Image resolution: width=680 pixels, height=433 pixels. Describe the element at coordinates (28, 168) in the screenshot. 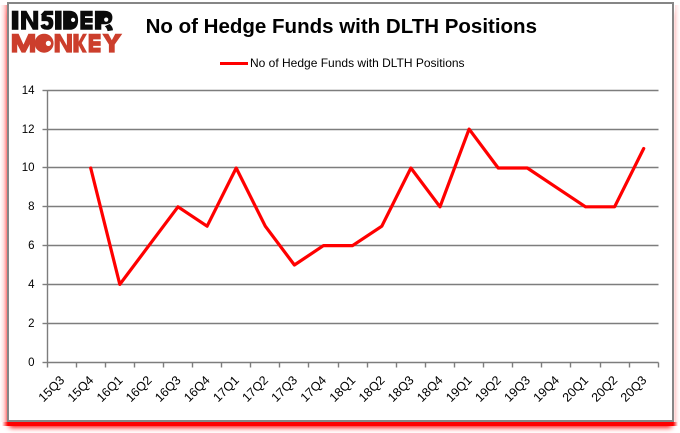

I see `svg-text: 10` at that location.